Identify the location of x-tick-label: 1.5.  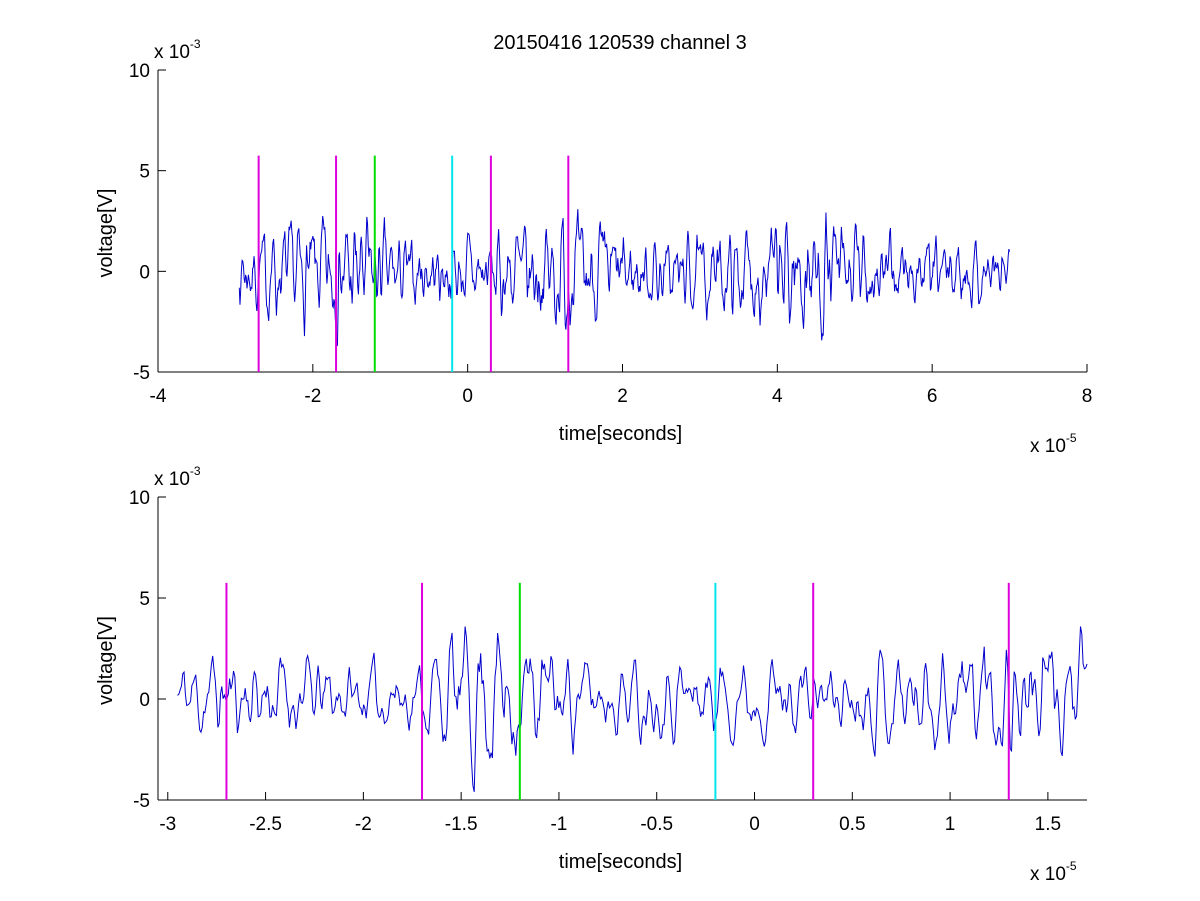
(1048, 824).